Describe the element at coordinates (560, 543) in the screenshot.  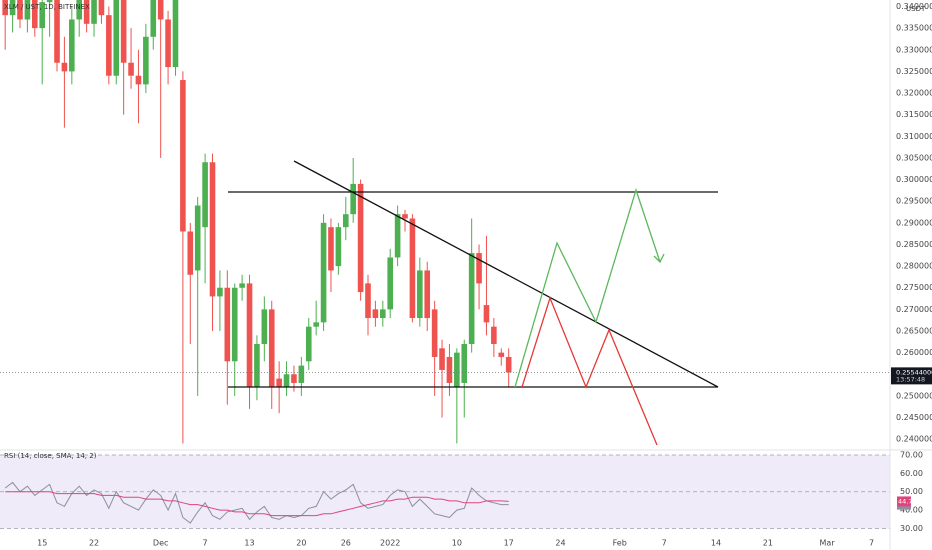
I see `x-tick-label: 24` at that location.